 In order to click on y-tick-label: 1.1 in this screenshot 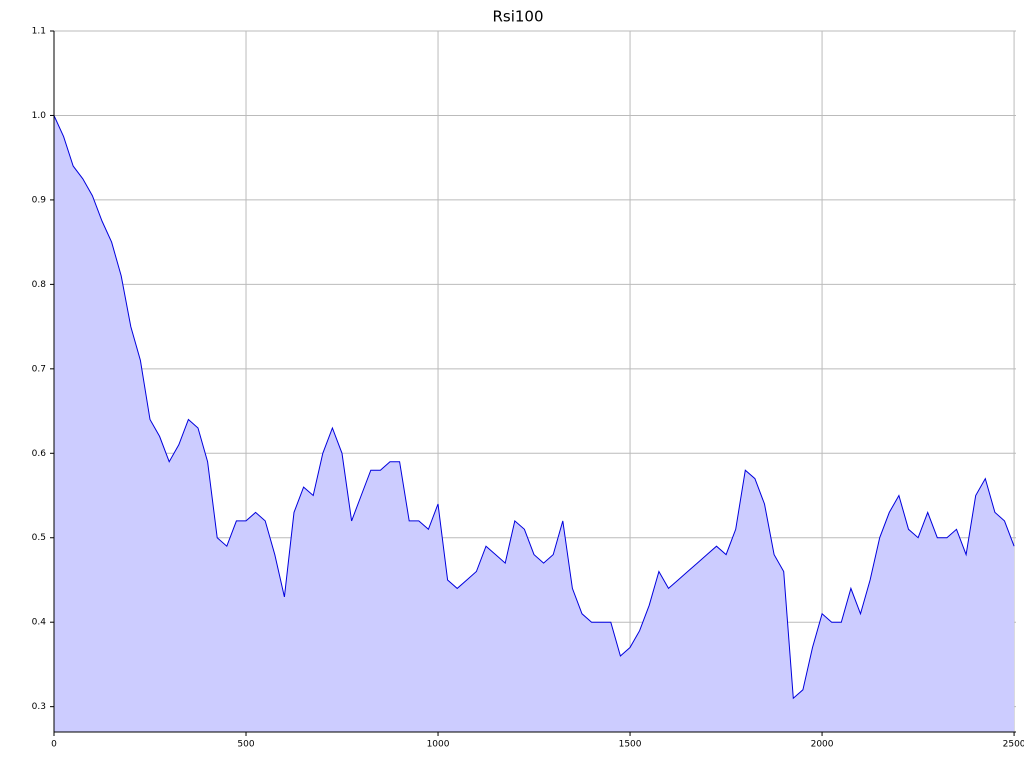, I will do `click(39, 32)`.